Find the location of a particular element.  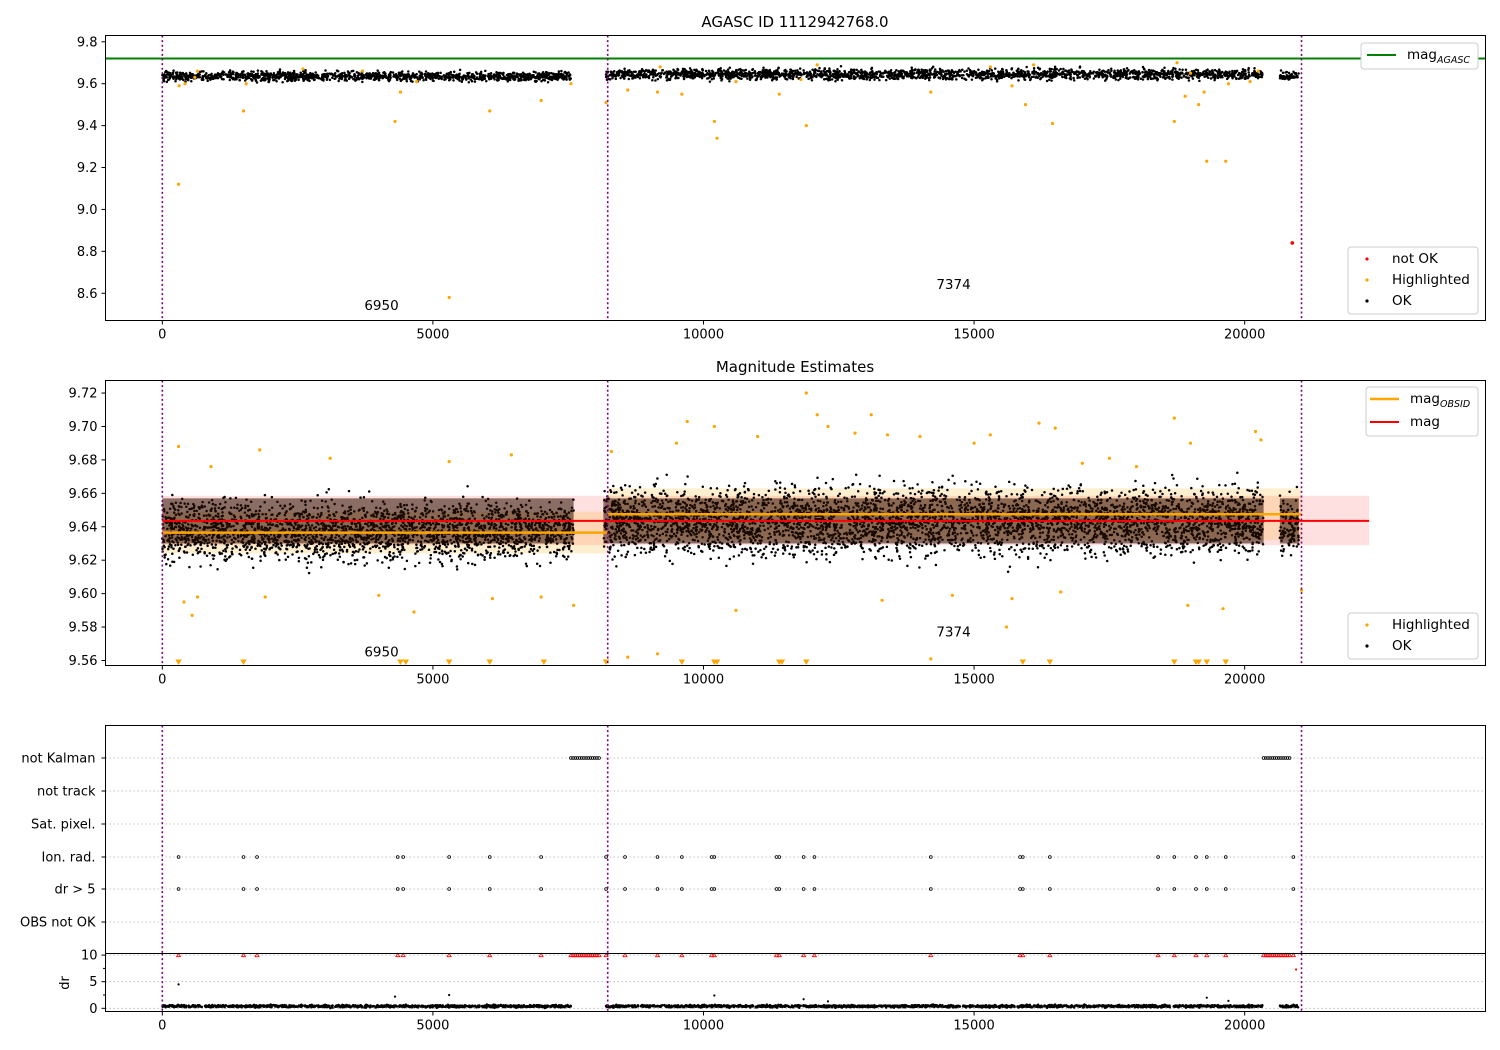

legend-highlighted-label: Highlighted is located at coordinates (1431, 280).